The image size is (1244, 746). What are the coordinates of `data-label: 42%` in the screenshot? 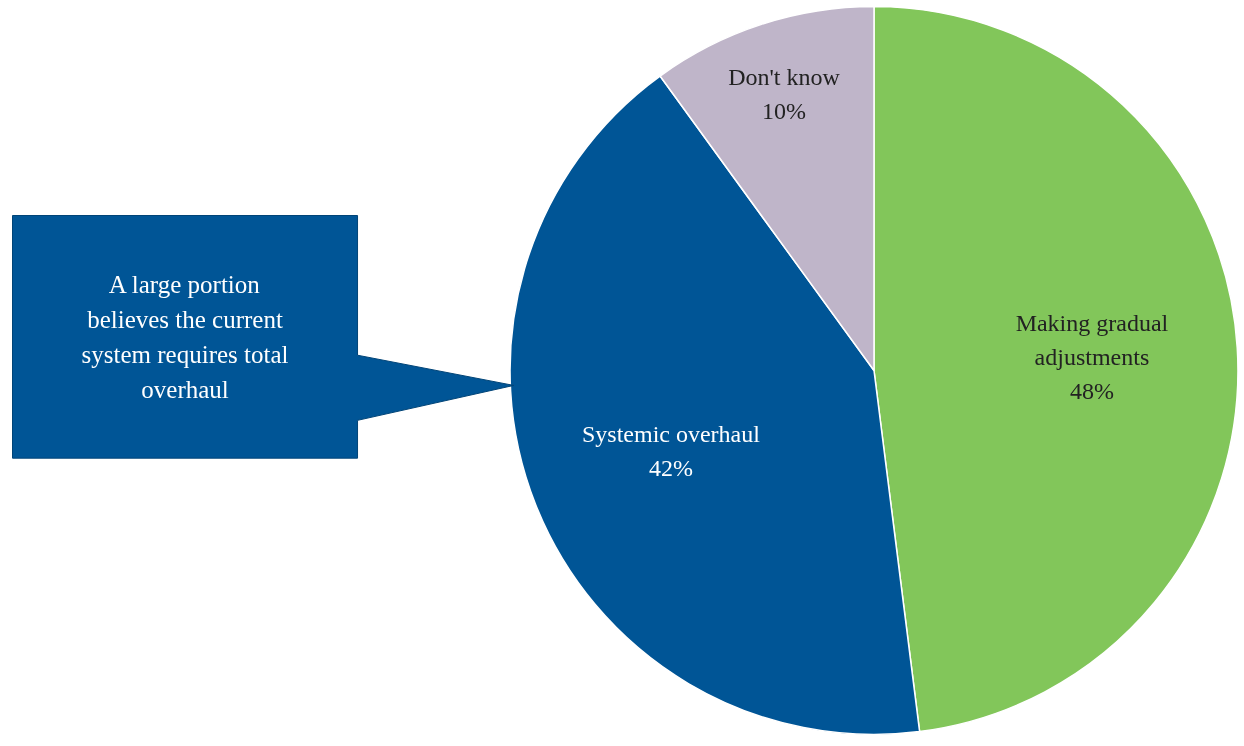 It's located at (670, 467).